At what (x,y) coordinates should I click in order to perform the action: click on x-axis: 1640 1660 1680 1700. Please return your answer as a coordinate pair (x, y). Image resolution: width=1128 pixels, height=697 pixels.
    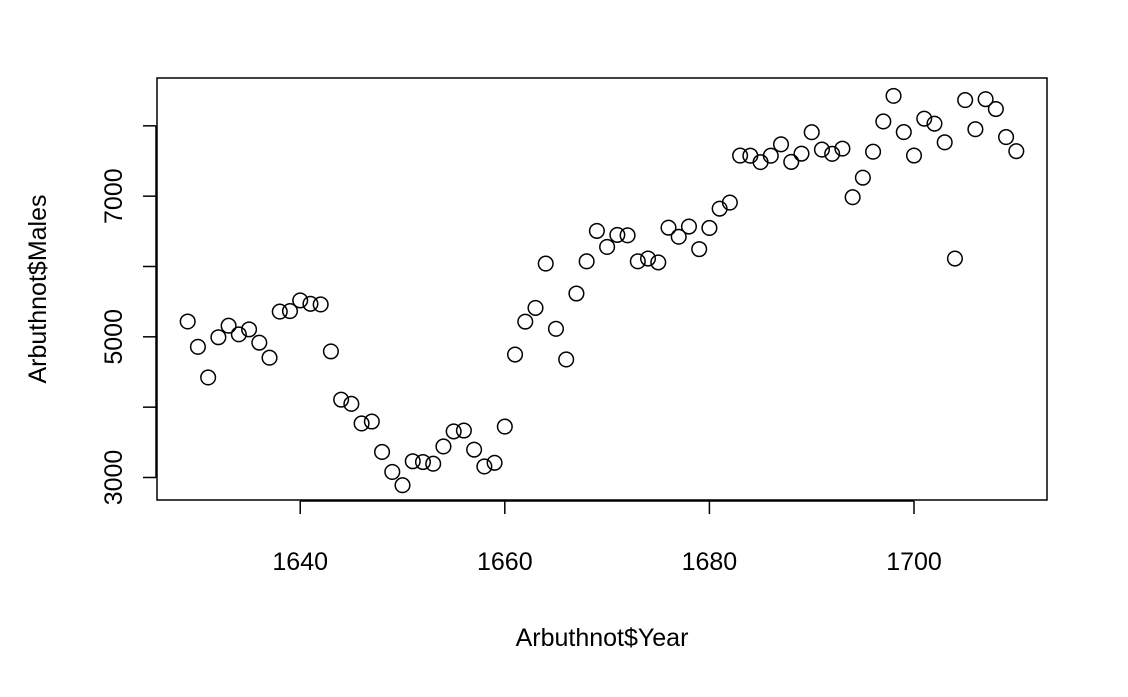
    Looking at the image, I should click on (607, 538).